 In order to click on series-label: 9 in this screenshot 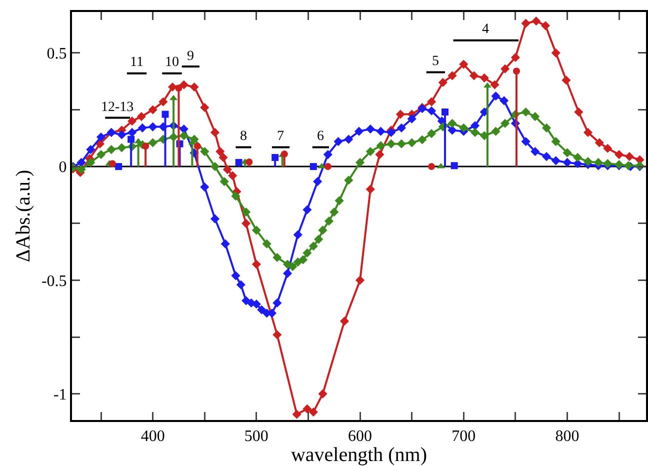, I will do `click(190, 56)`.